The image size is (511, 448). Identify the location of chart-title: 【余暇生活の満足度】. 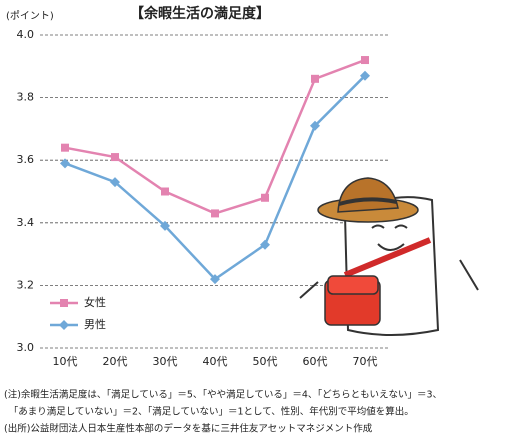
(200, 13).